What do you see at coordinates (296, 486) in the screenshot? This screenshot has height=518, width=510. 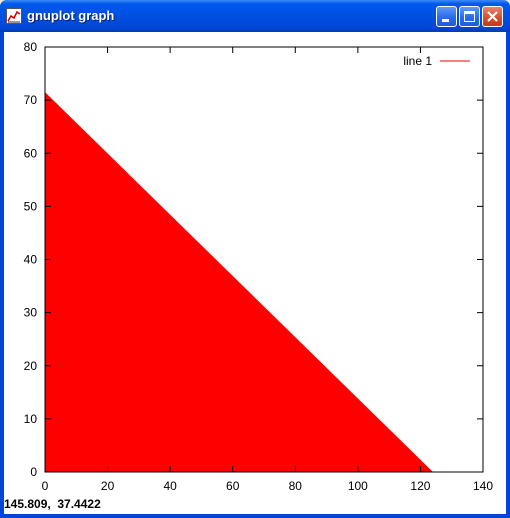 I see `x-tick-label: 80` at bounding box center [296, 486].